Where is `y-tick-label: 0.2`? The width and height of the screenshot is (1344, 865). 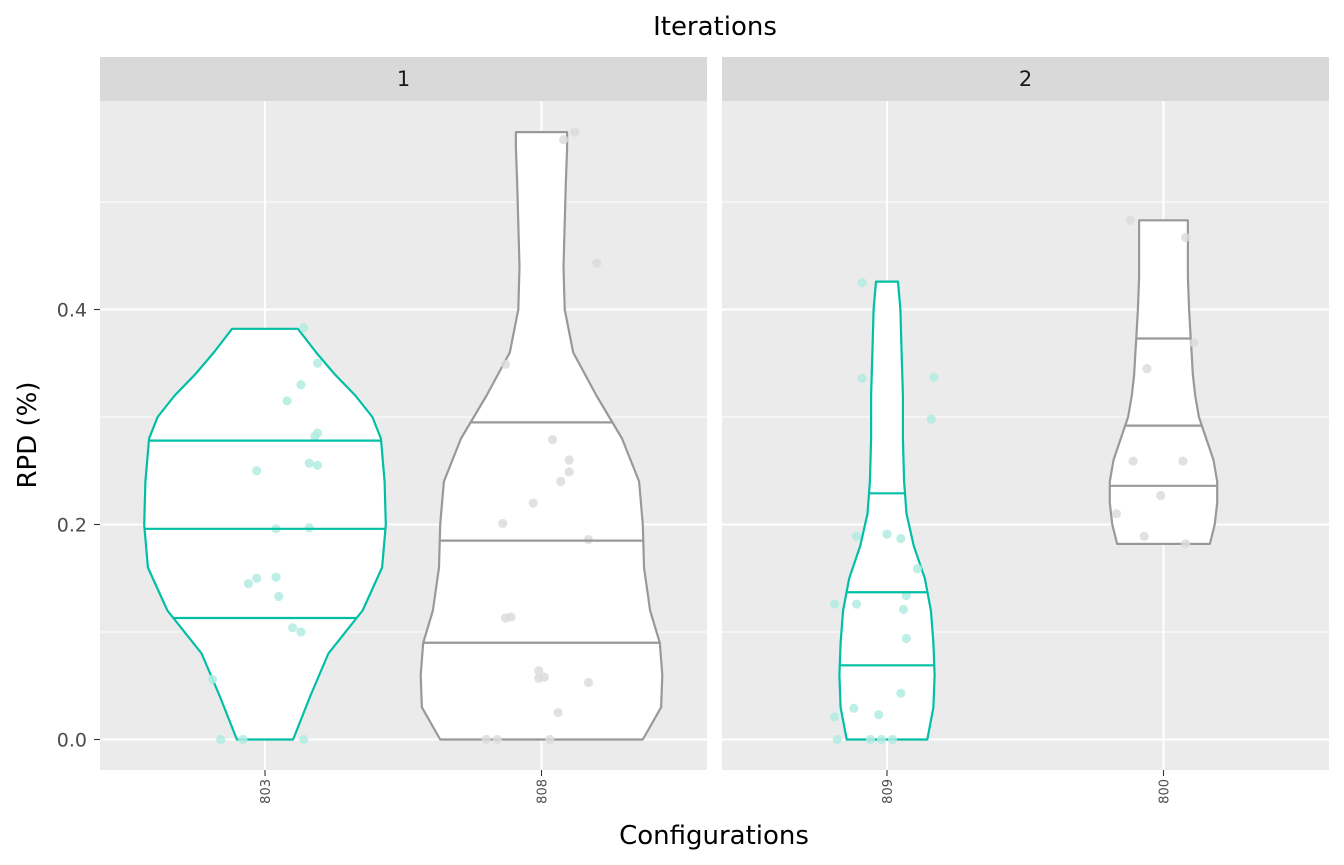 y-tick-label: 0.2 is located at coordinates (72, 526).